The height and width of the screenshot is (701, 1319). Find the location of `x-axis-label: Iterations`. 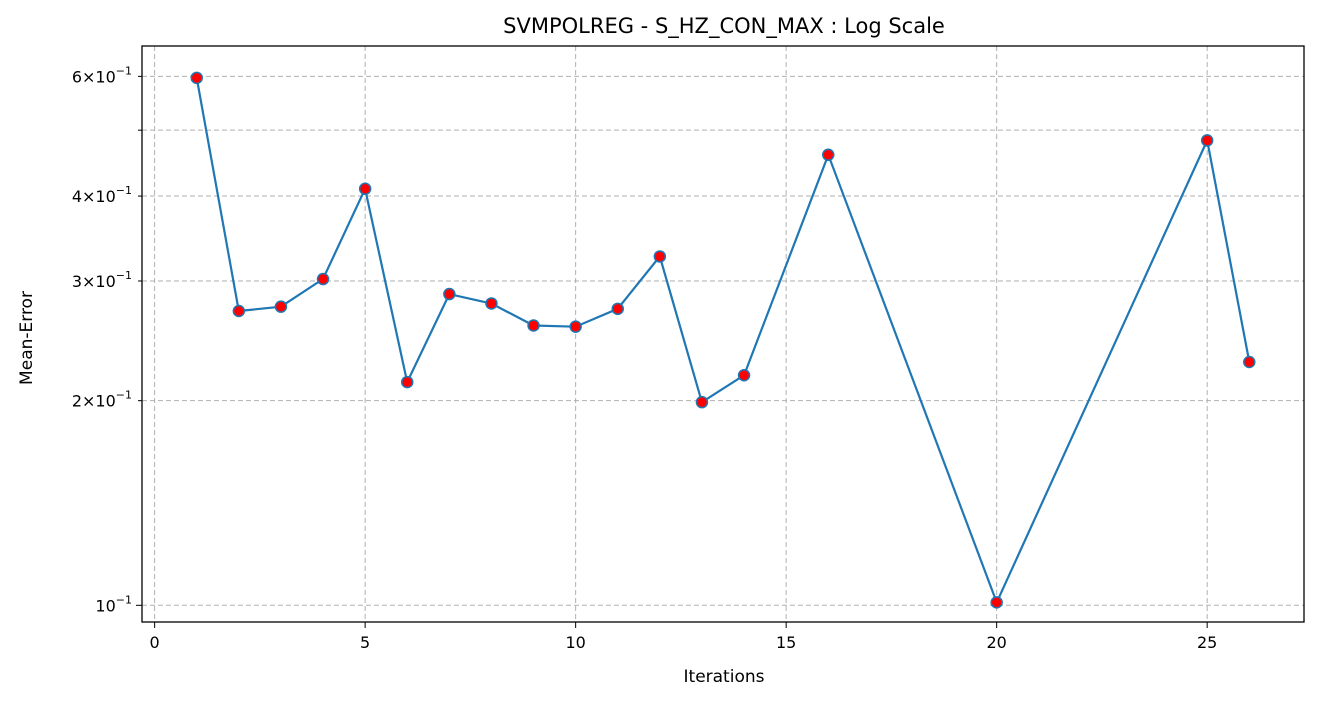

x-axis-label: Iterations is located at coordinates (724, 677).